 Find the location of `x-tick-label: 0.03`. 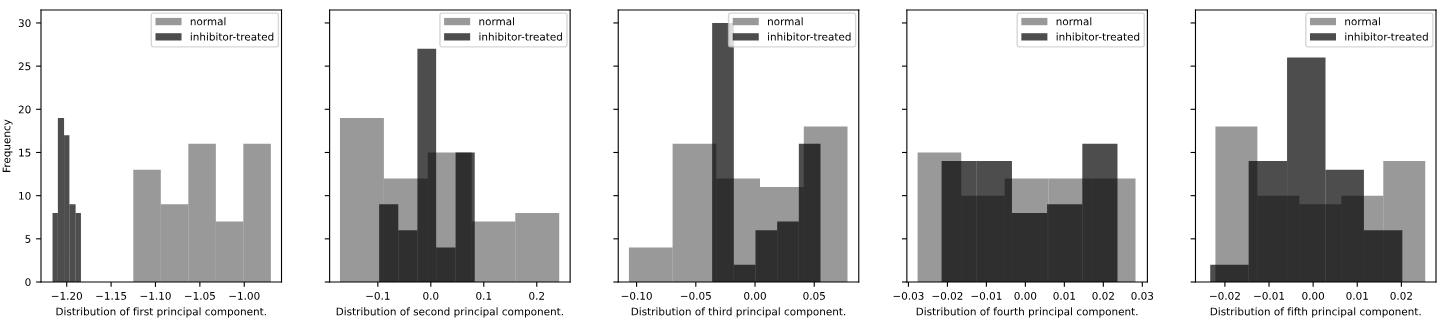

x-tick-label: 0.03 is located at coordinates (1142, 295).